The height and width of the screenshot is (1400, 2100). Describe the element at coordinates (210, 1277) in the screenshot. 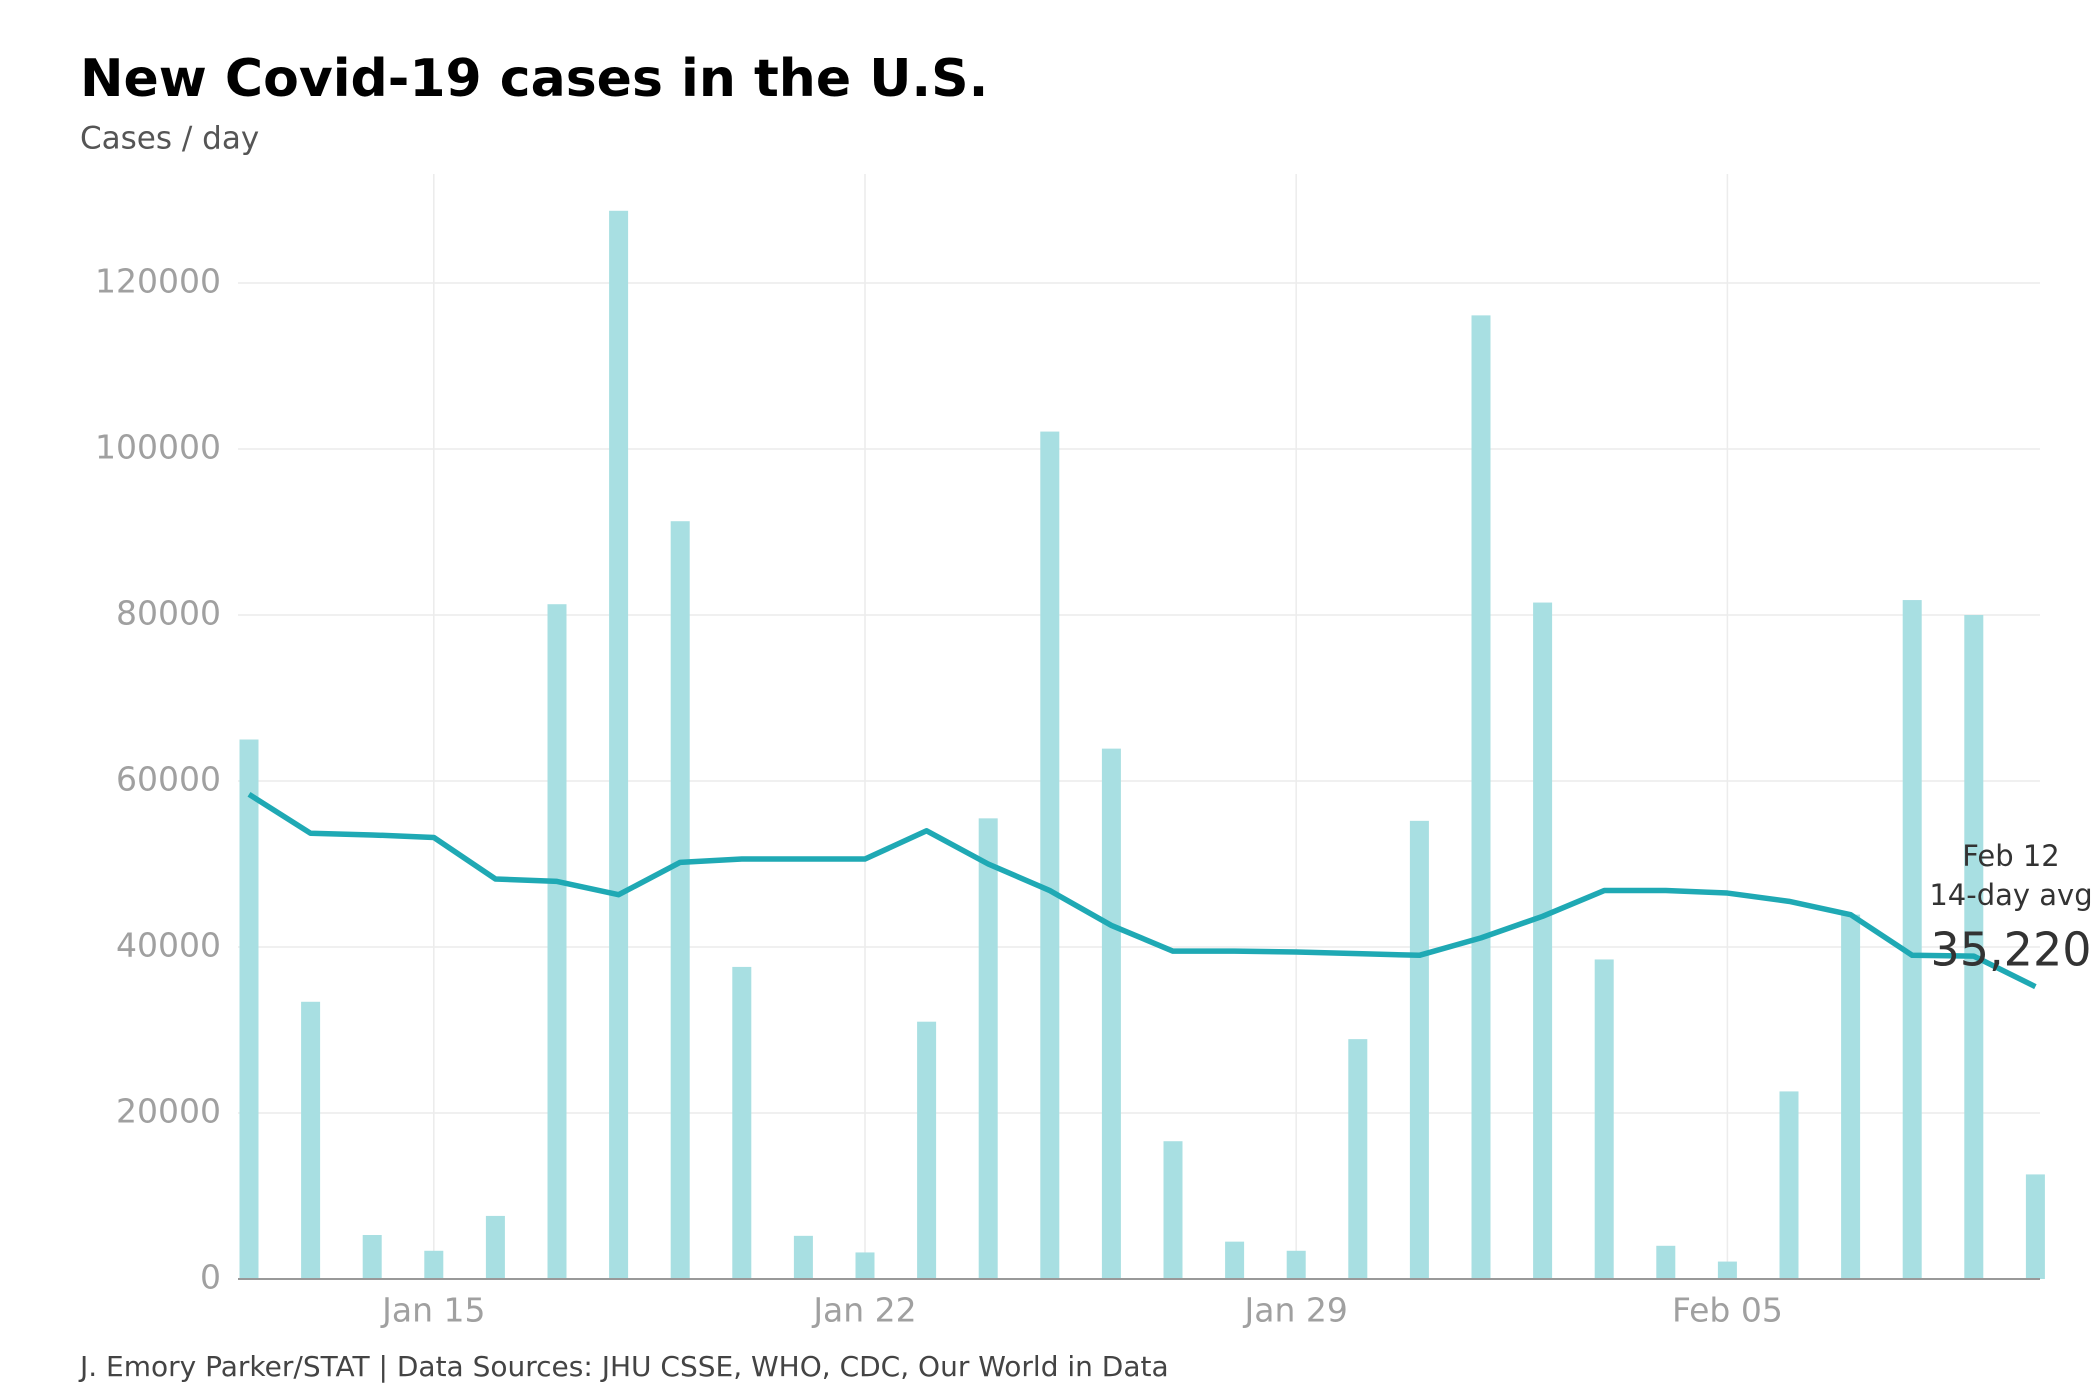

I see `y-tick-label: 0` at that location.